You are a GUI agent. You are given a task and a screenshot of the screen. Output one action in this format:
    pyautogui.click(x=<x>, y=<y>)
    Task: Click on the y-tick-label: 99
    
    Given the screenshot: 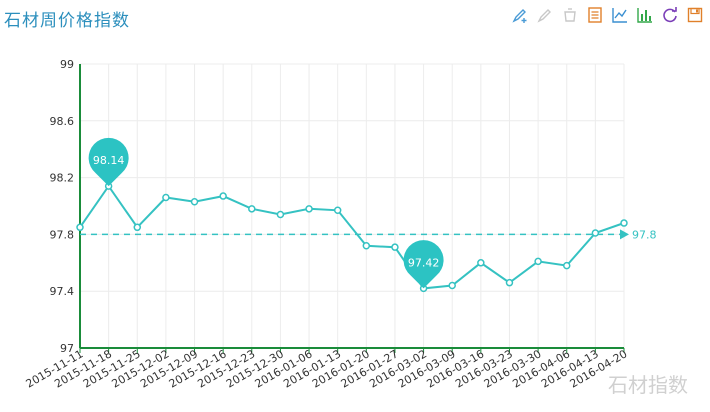 What is the action you would take?
    pyautogui.click(x=67, y=64)
    